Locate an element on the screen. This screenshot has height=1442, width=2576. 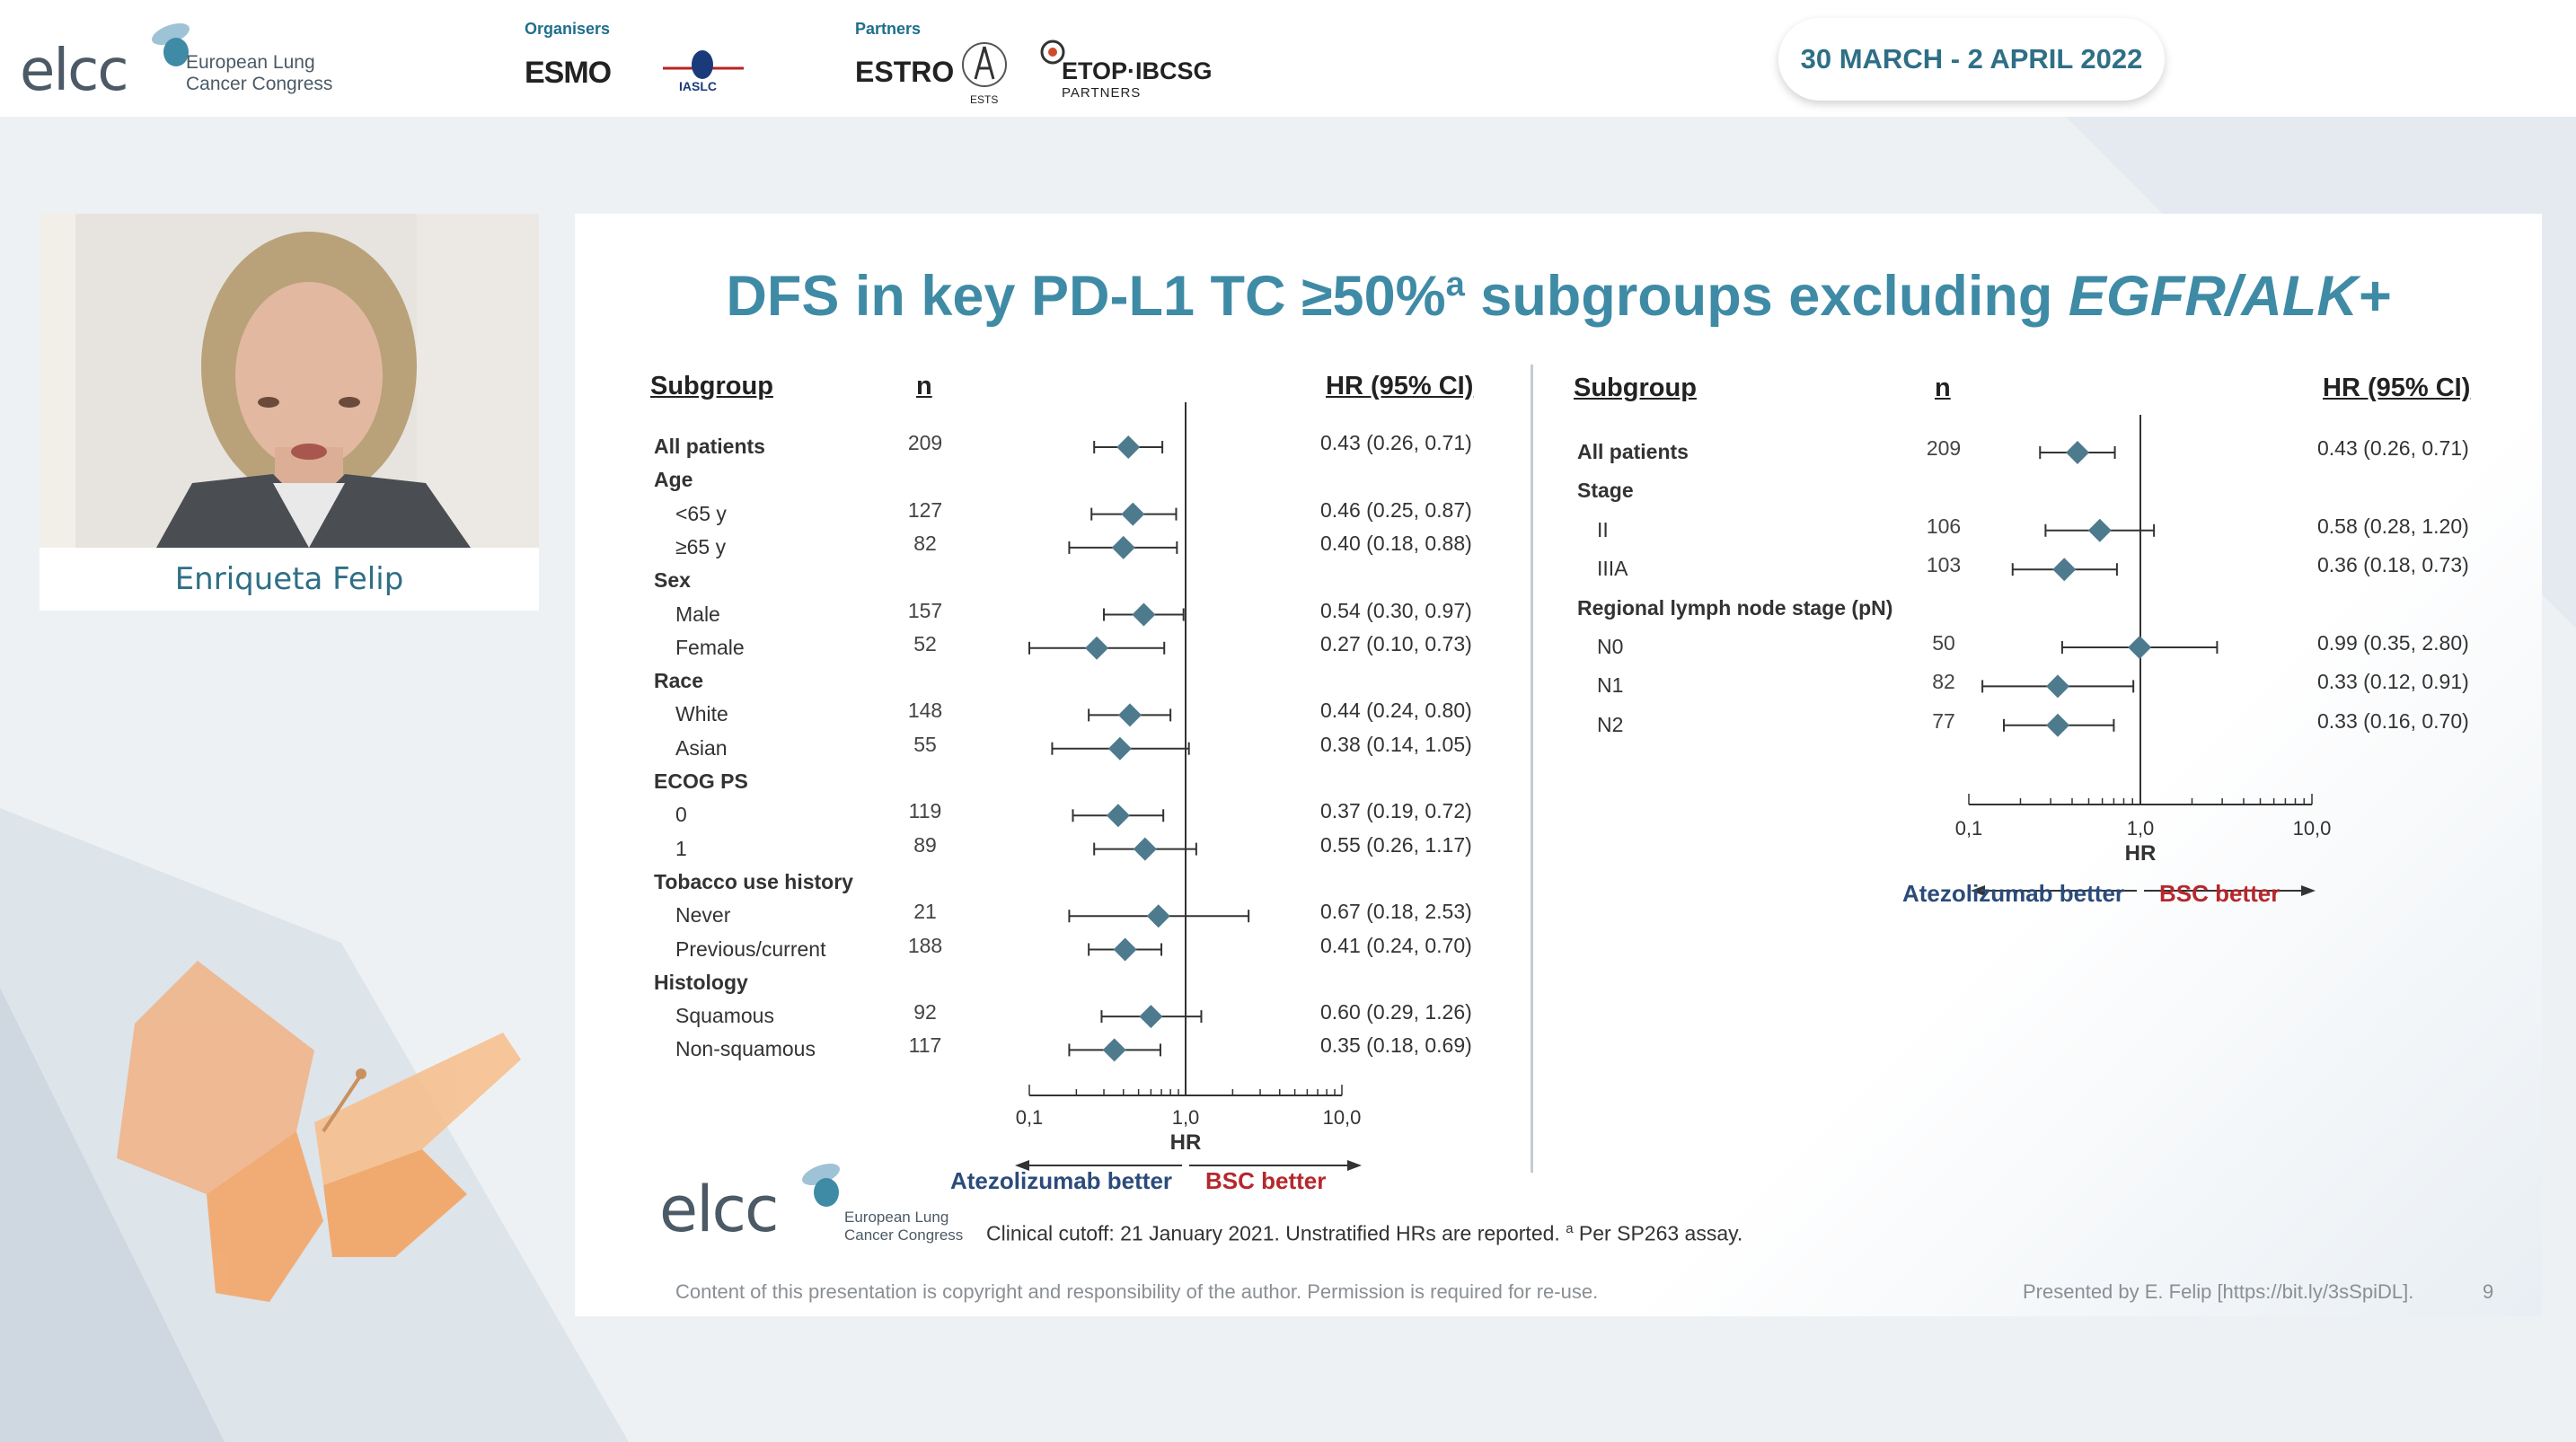
left-row-n: 52 is located at coordinates (925, 643).